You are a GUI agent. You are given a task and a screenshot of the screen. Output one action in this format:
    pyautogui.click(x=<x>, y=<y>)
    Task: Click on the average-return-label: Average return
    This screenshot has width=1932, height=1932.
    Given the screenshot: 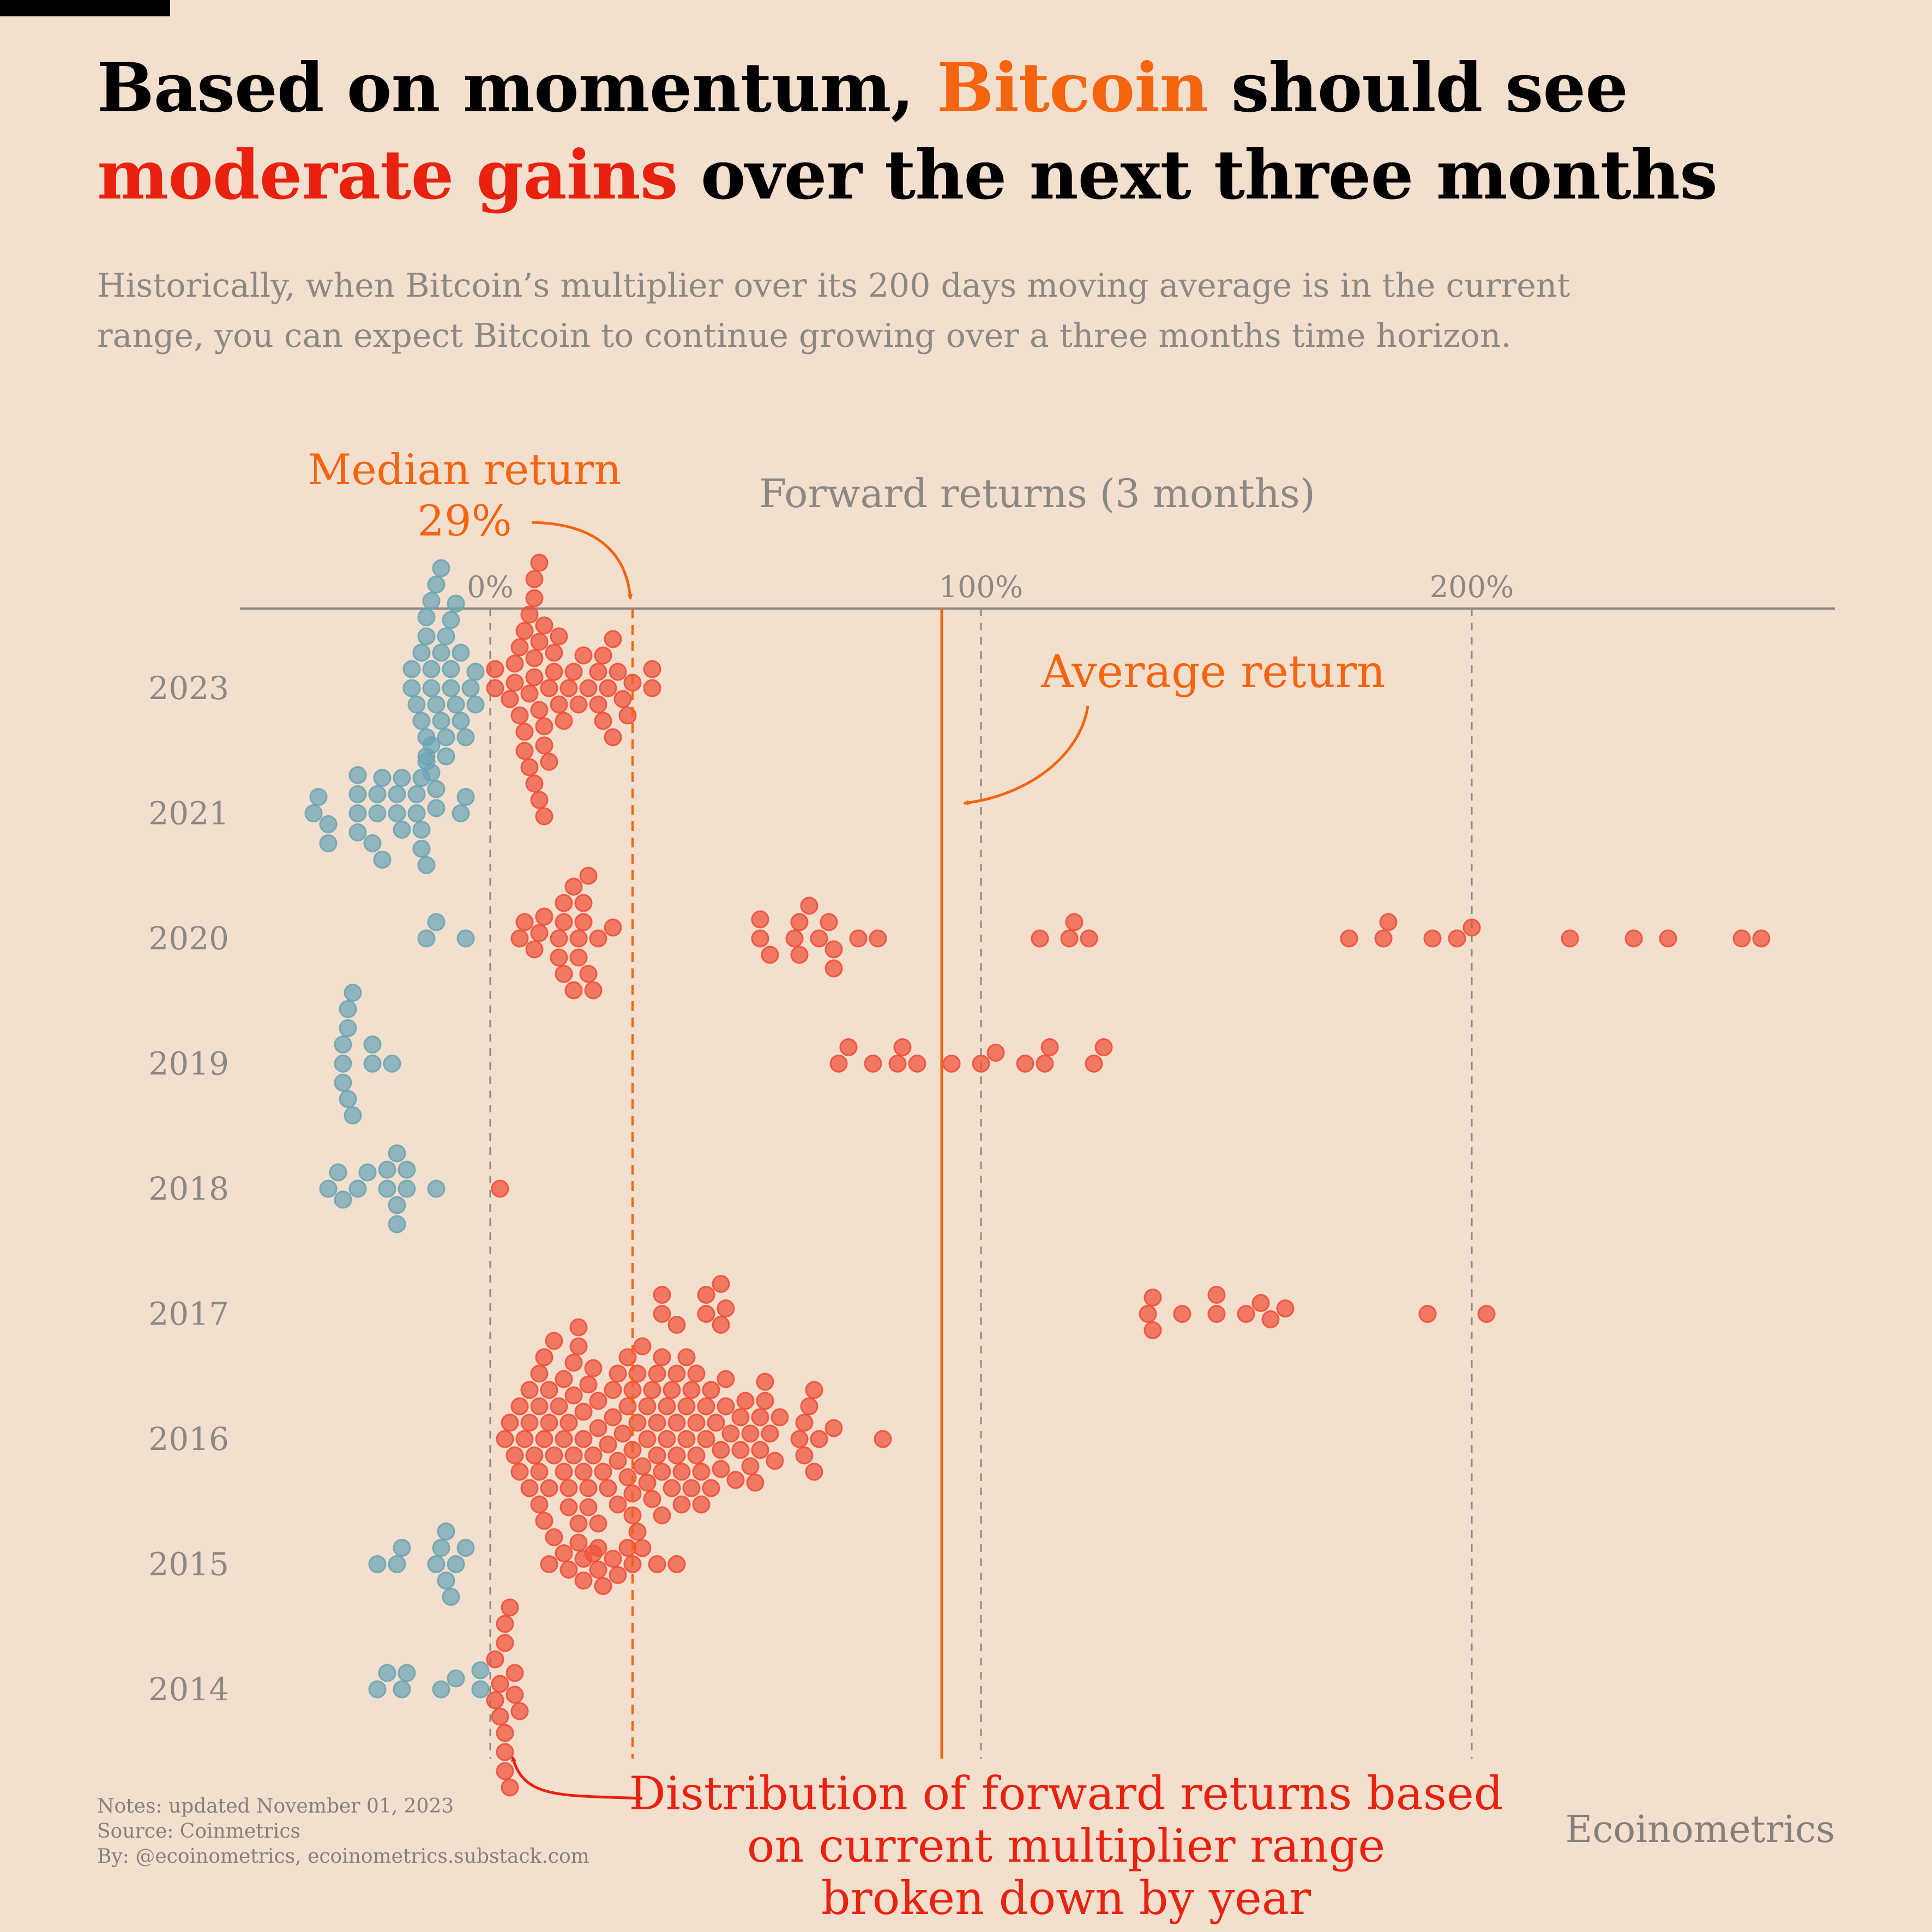 What is the action you would take?
    pyautogui.click(x=1212, y=672)
    